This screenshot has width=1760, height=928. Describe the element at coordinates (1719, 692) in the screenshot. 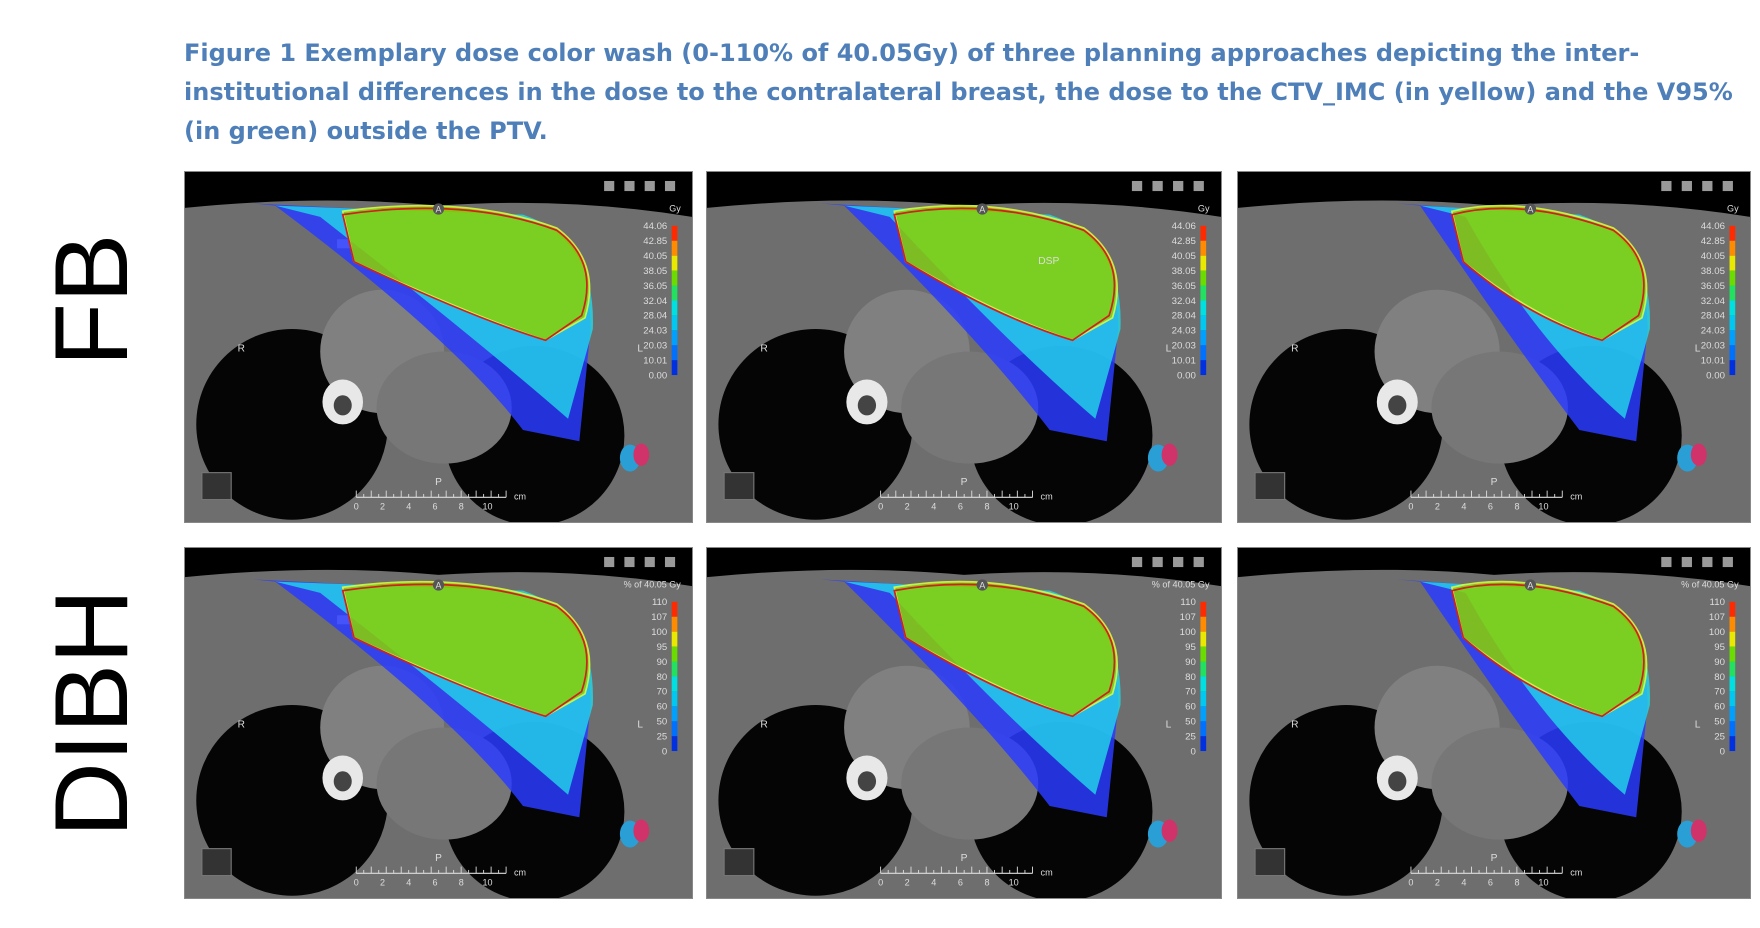

I see `legend-label: 70` at that location.